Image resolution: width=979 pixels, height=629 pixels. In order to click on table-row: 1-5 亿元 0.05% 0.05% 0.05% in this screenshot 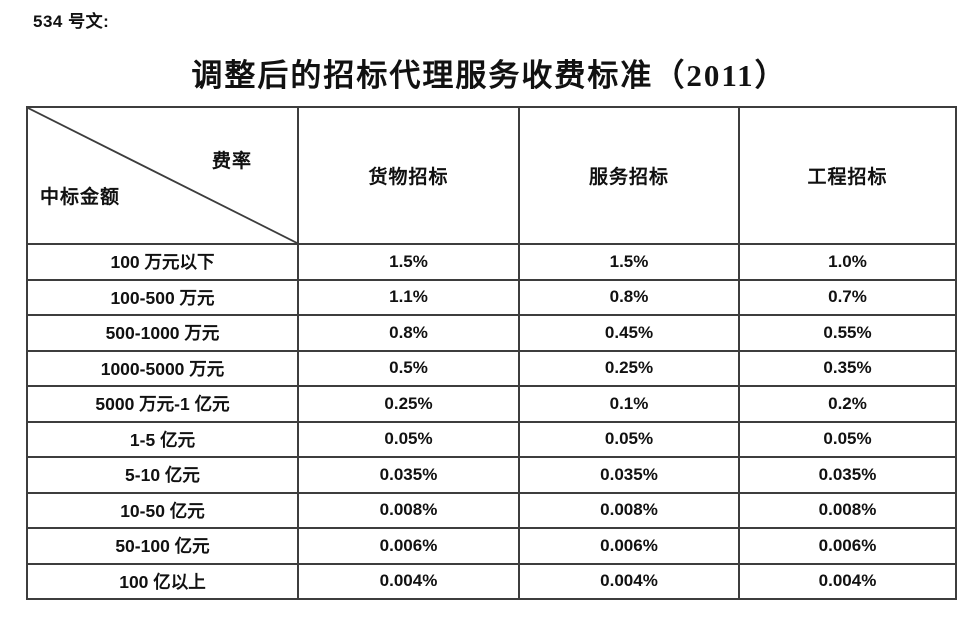, I will do `click(491, 439)`.